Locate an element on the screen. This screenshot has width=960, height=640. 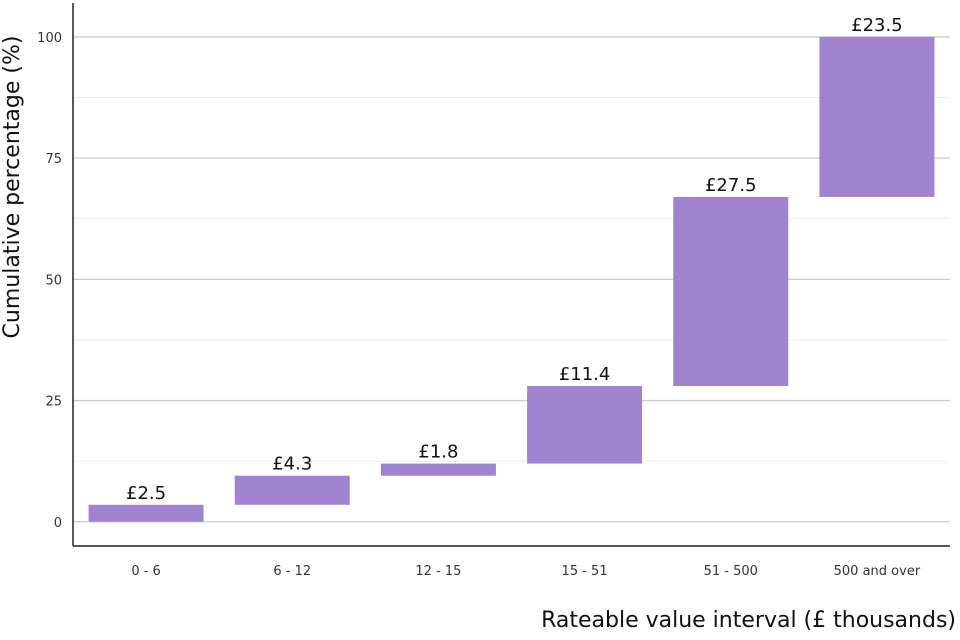
bar-value-label: £1.8 is located at coordinates (438, 452).